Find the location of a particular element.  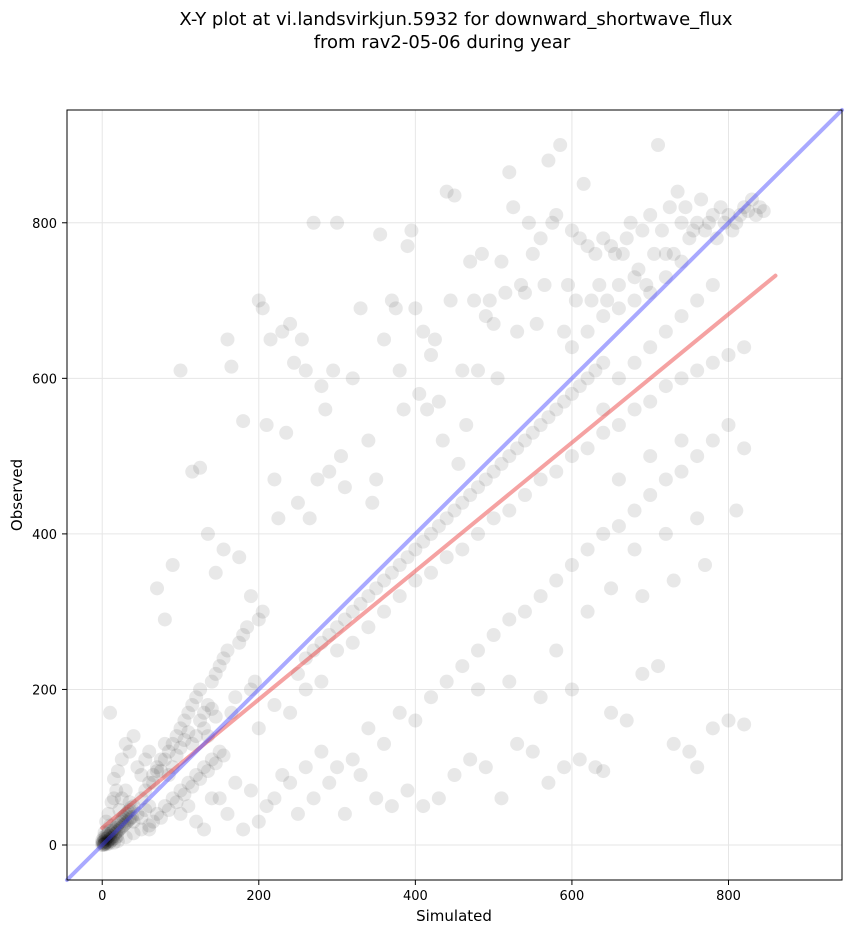

y-tick-label: 200 is located at coordinates (44, 690).